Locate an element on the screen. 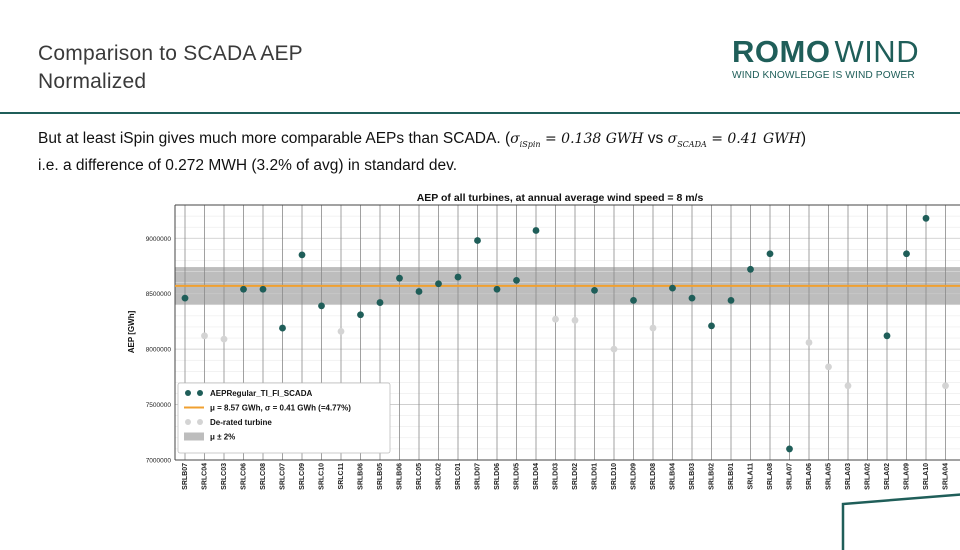 Image resolution: width=960 pixels, height=550 pixels. x-tick-label: SRLC01 is located at coordinates (458, 476).